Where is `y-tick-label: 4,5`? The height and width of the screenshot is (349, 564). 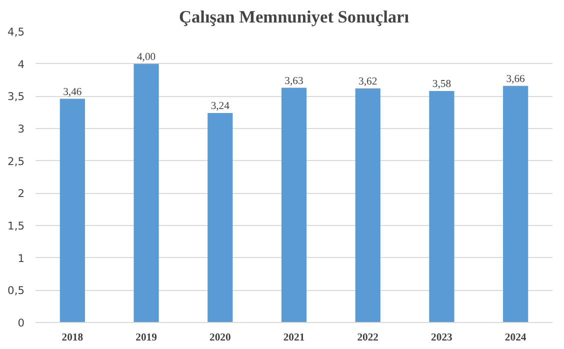
y-tick-label: 4,5 is located at coordinates (16, 32).